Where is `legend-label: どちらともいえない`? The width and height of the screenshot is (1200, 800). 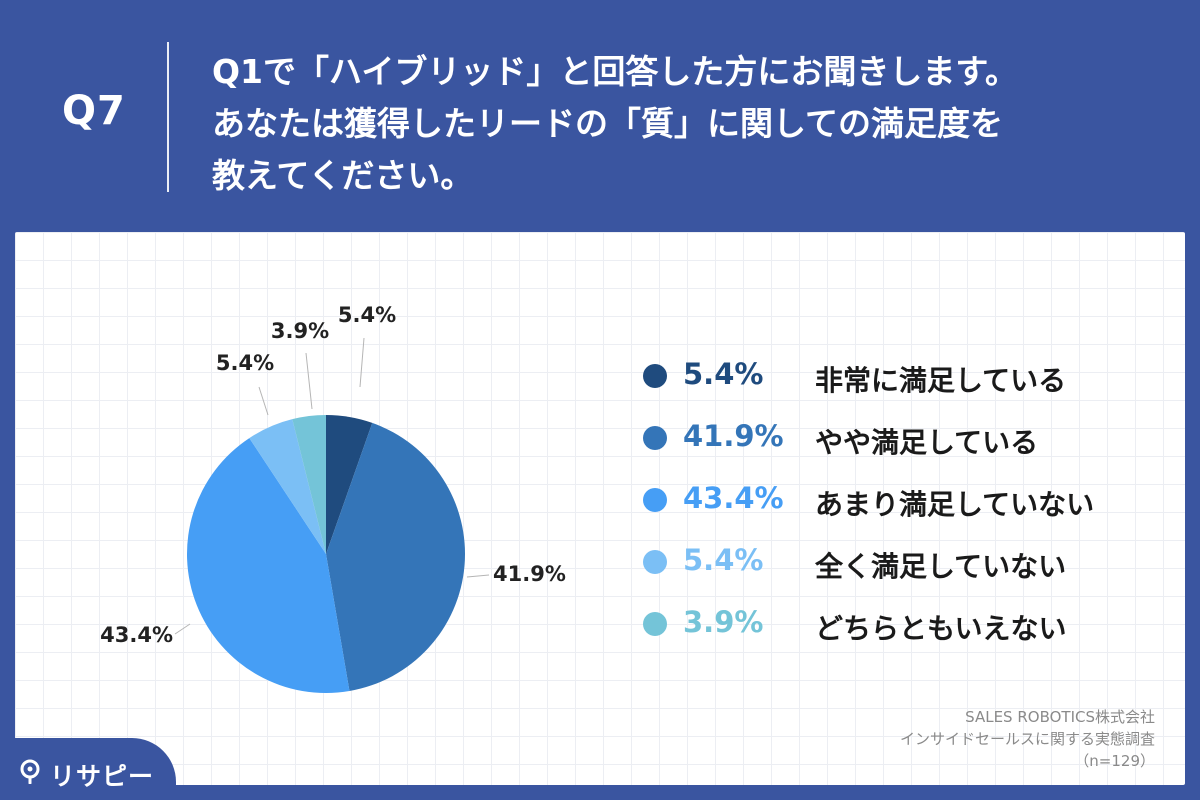
legend-label: どちらともいえない is located at coordinates (941, 628).